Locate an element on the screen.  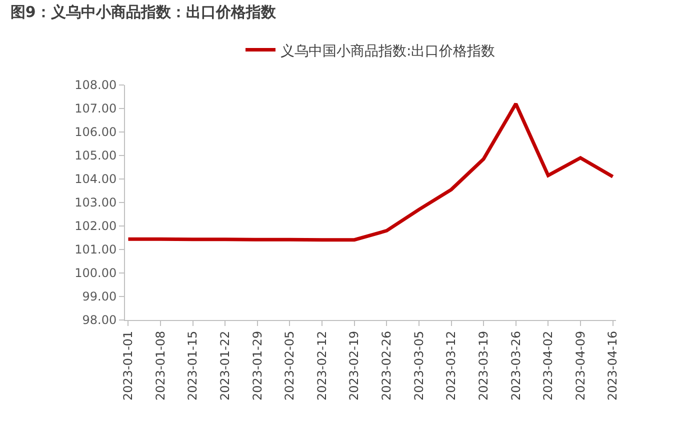
x-tick-label: 2023-04-16 is located at coordinates (613, 365).